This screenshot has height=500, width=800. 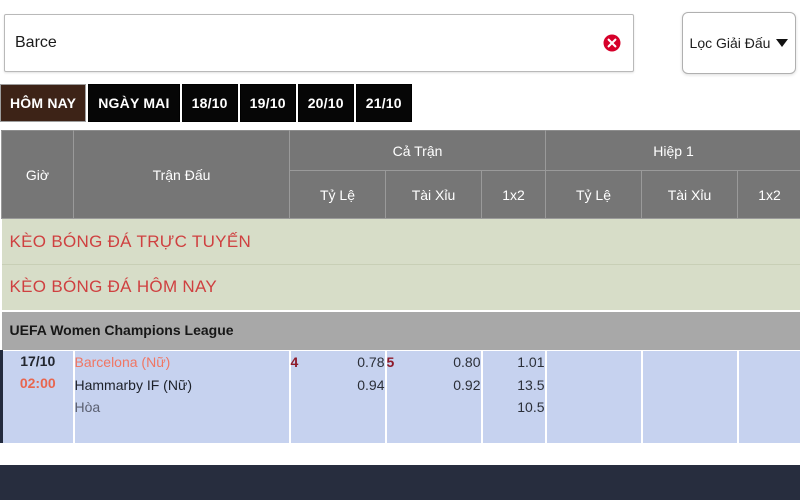 What do you see at coordinates (133, 384) in the screenshot?
I see `away-team-name: Hammarby IF (Nữ)` at bounding box center [133, 384].